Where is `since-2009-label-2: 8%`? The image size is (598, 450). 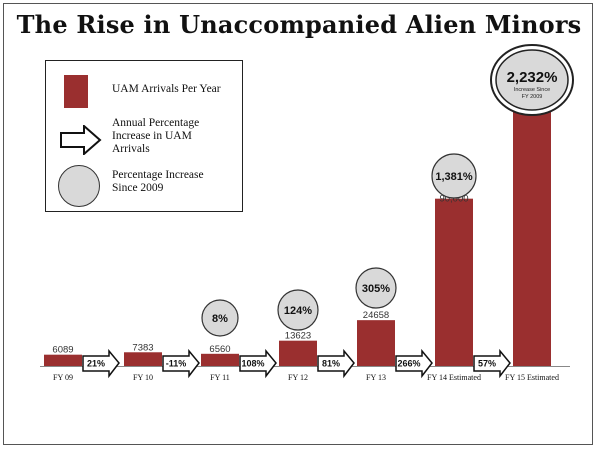
since-2009-label-2: 8% is located at coordinates (220, 319).